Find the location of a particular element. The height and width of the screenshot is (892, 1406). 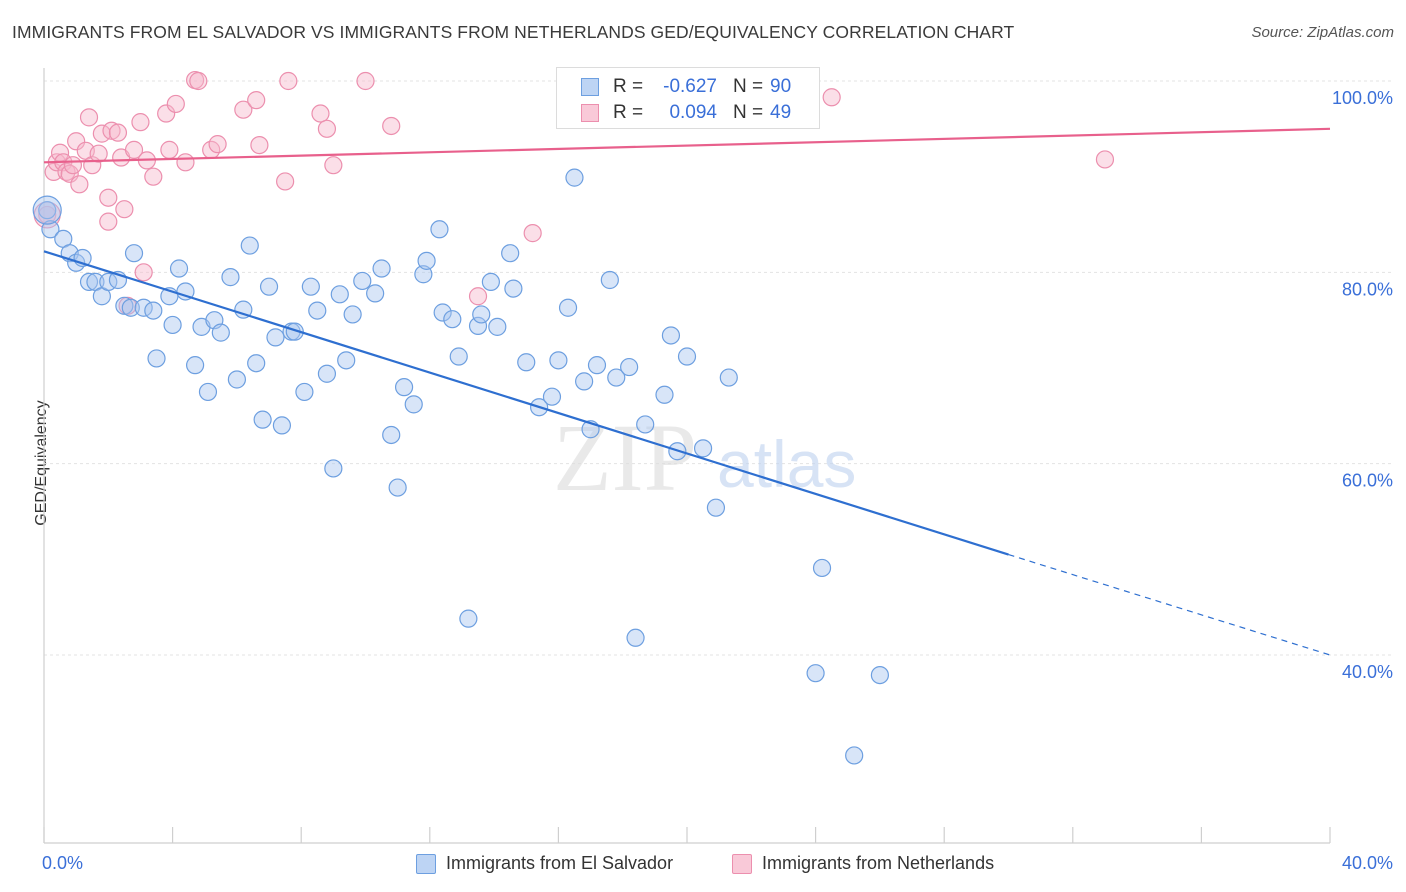

legend-r-value: 0.094 is located at coordinates (693, 112).